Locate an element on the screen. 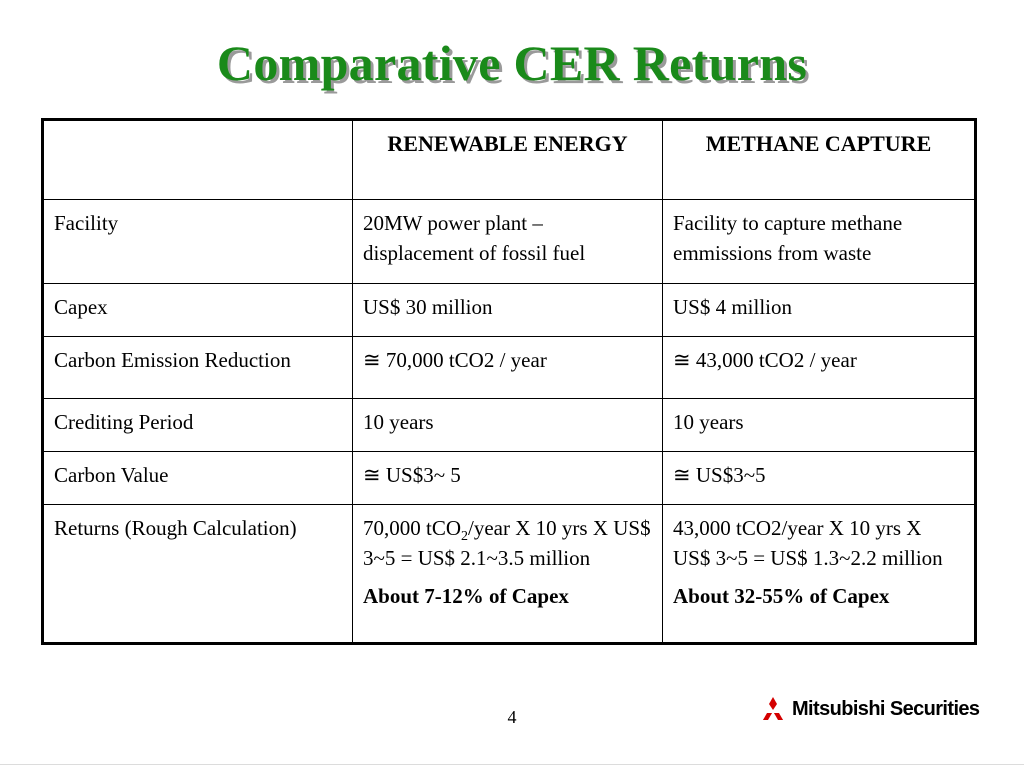 The width and height of the screenshot is (1024, 768). table-row-carbon-value: Carbon Value ≅ US$3~ 5 ≅ US$3~5 is located at coordinates (509, 478).